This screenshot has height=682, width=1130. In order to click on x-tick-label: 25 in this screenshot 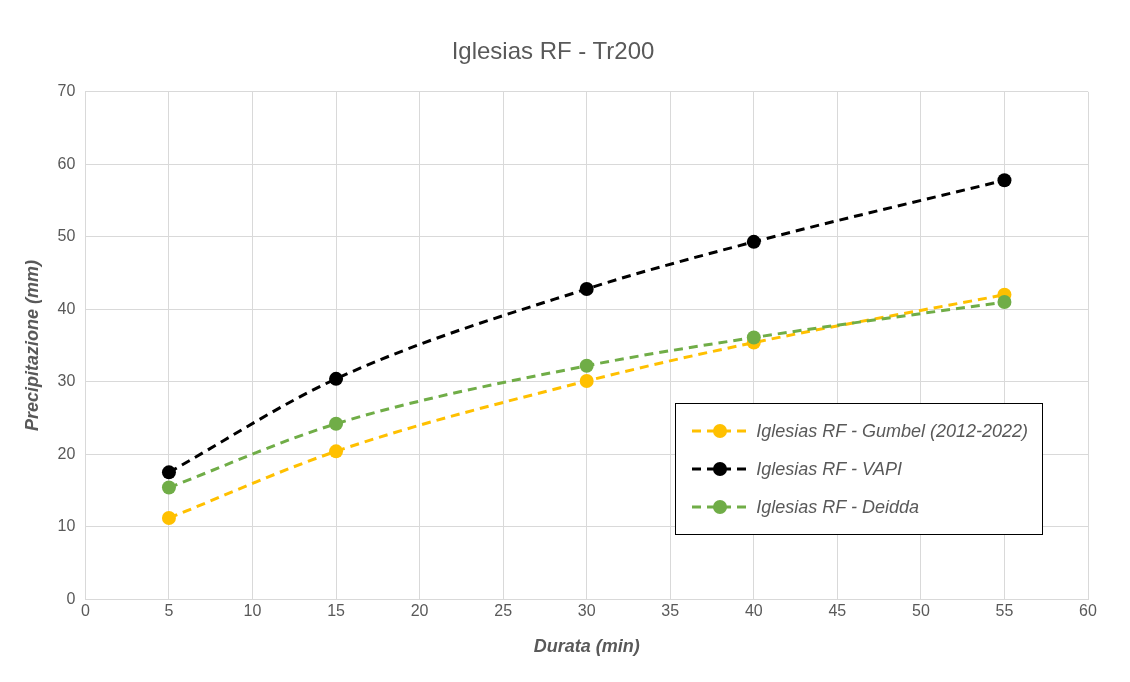, I will do `click(503, 611)`.